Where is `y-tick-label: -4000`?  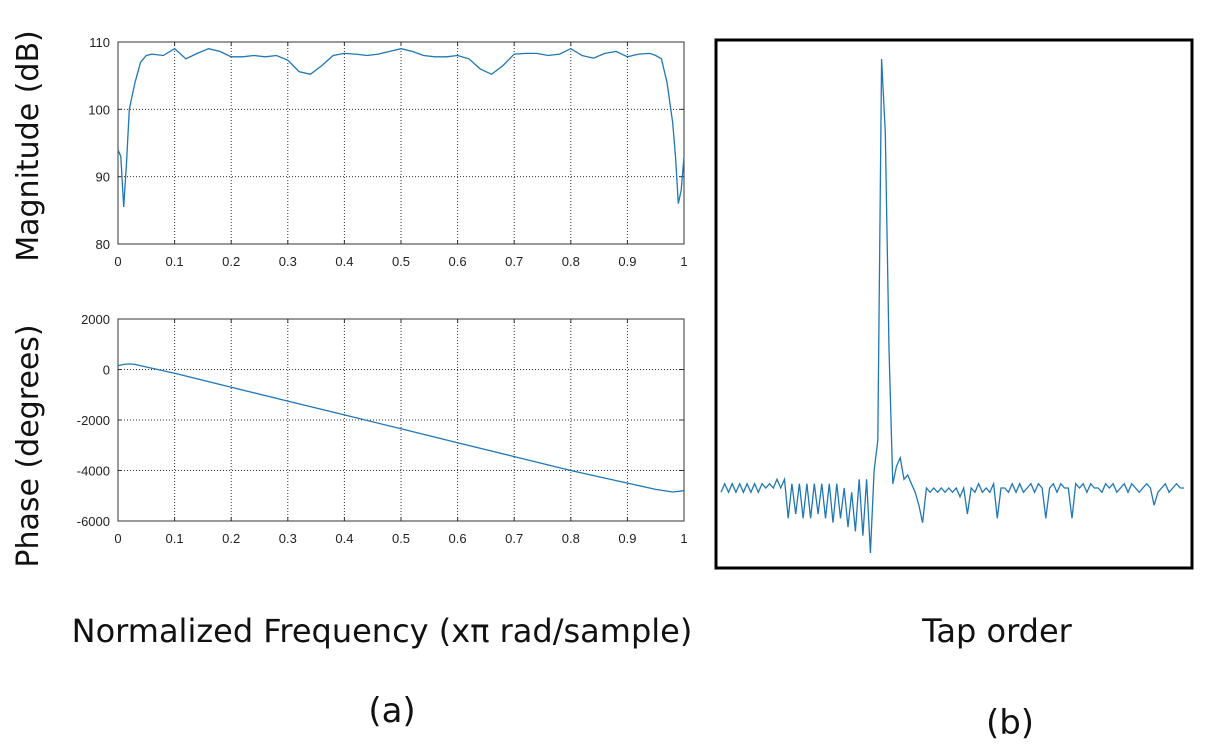 y-tick-label: -4000 is located at coordinates (93, 471).